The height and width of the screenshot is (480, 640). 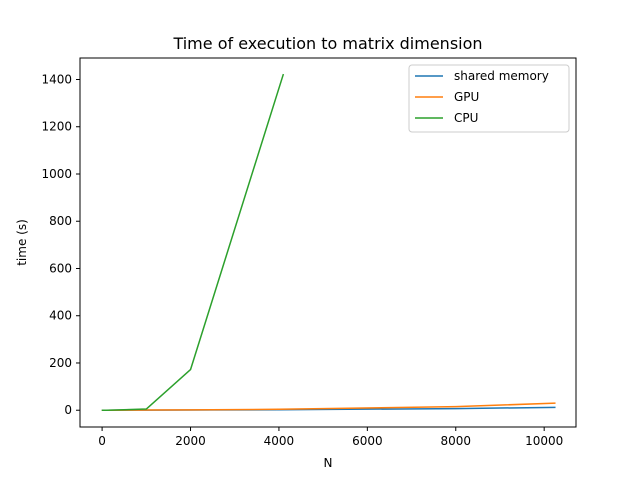 What do you see at coordinates (60, 268) in the screenshot?
I see `y-tick-label-3: 600` at bounding box center [60, 268].